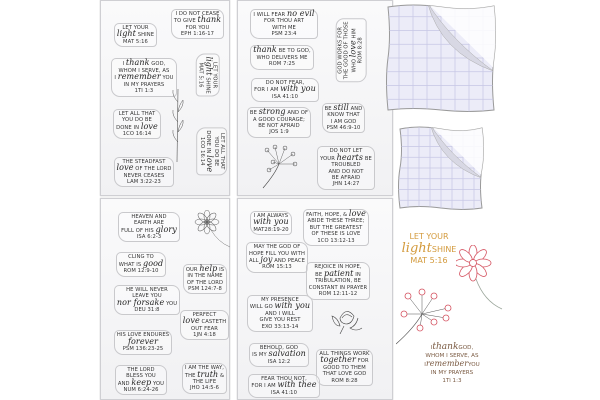 This screenshot has width=600, height=400. I want to click on stamp-words: IN, so click(358, 274).